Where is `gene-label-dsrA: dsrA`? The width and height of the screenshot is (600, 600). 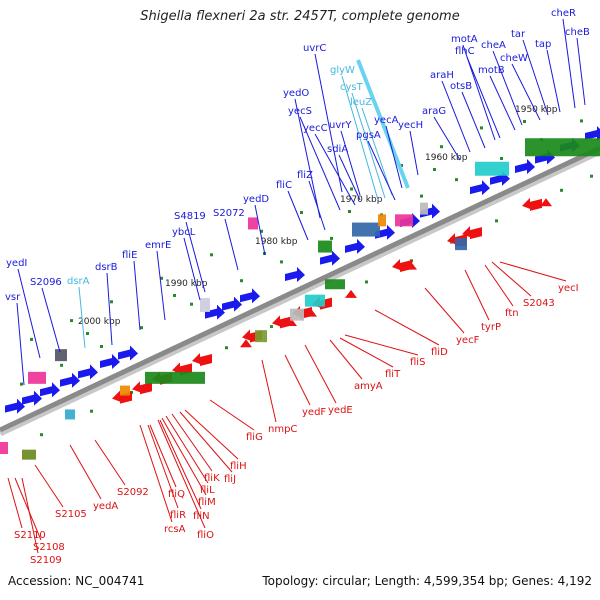
gene-label-dsrA: dsrA is located at coordinates (78, 281).